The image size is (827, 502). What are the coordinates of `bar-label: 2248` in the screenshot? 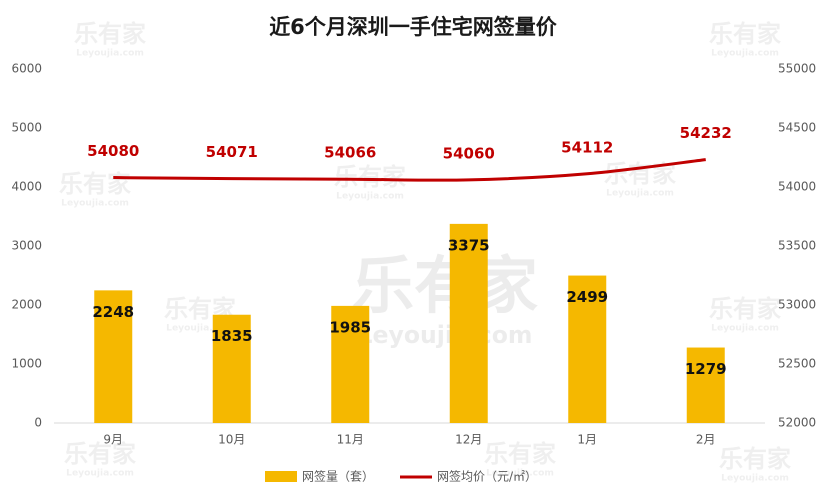 It's located at (113, 312).